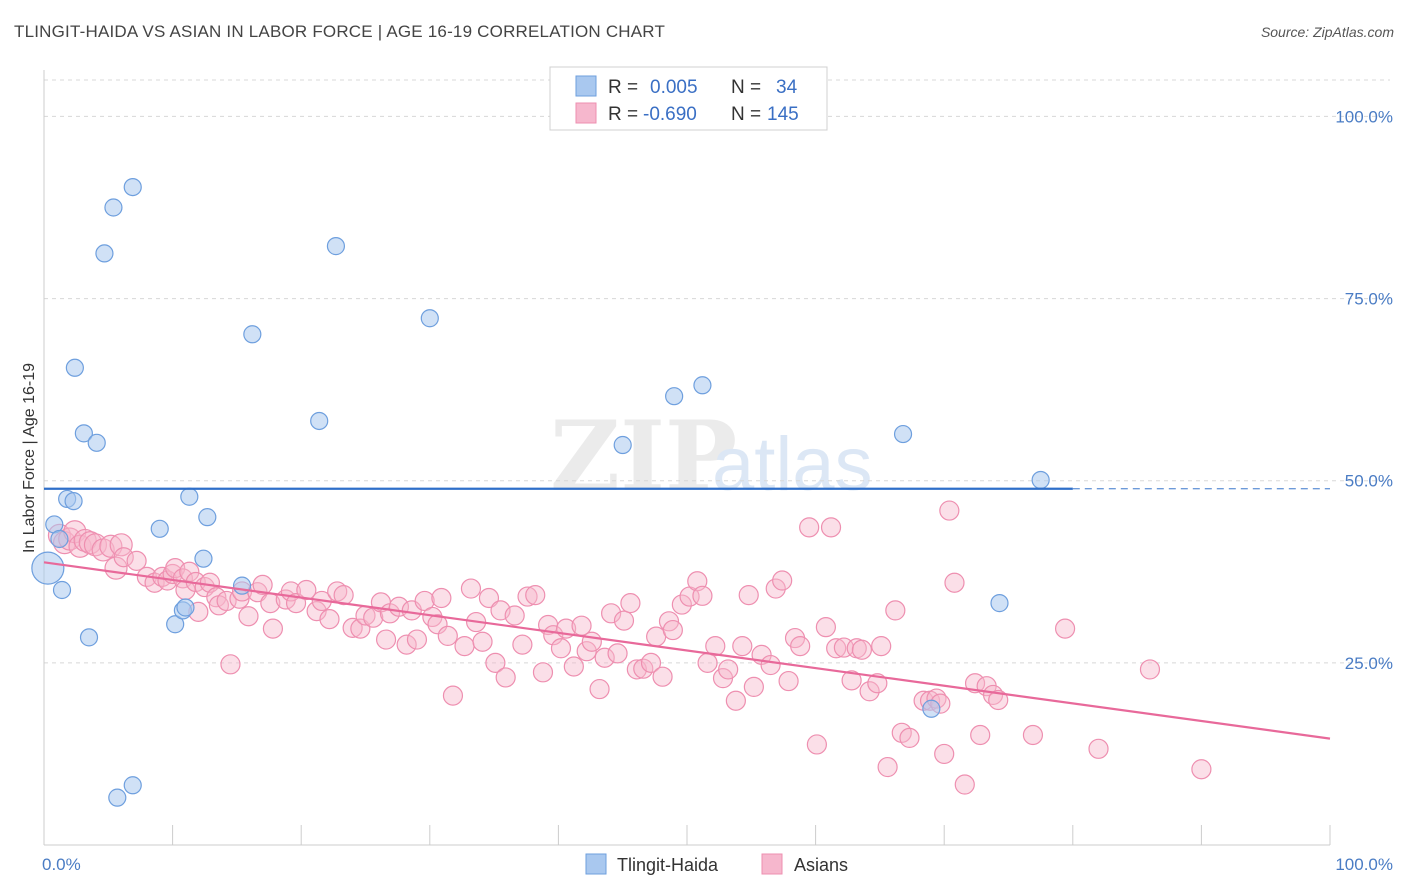  Describe the element at coordinates (746, 87) in the screenshot. I see `legend-n-label-1: N =` at that location.